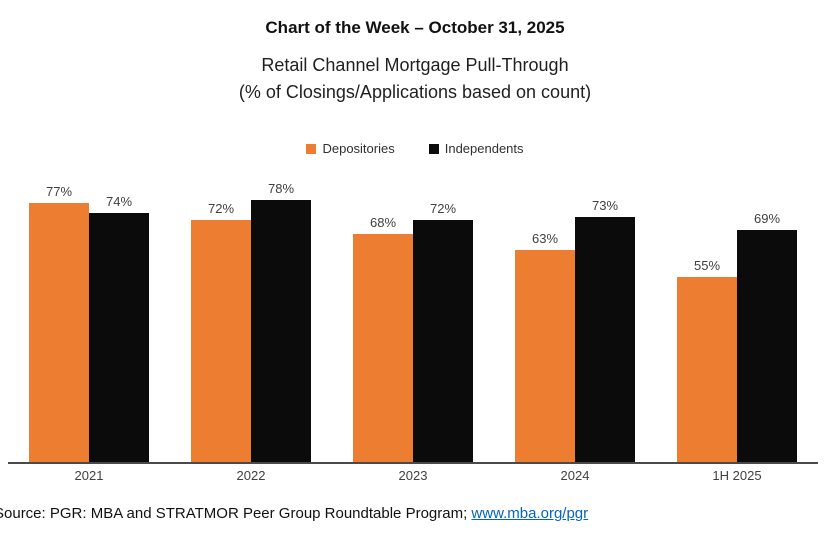 The image size is (830, 539). Describe the element at coordinates (484, 148) in the screenshot. I see `legend-label-independents: Independents` at that location.